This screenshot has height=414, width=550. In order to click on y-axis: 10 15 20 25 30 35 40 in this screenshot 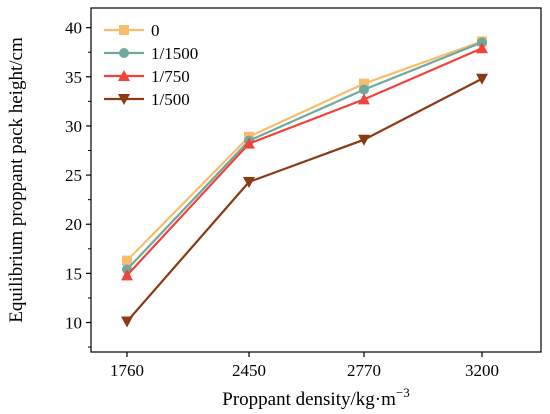, I will do `click(78, 183)`.